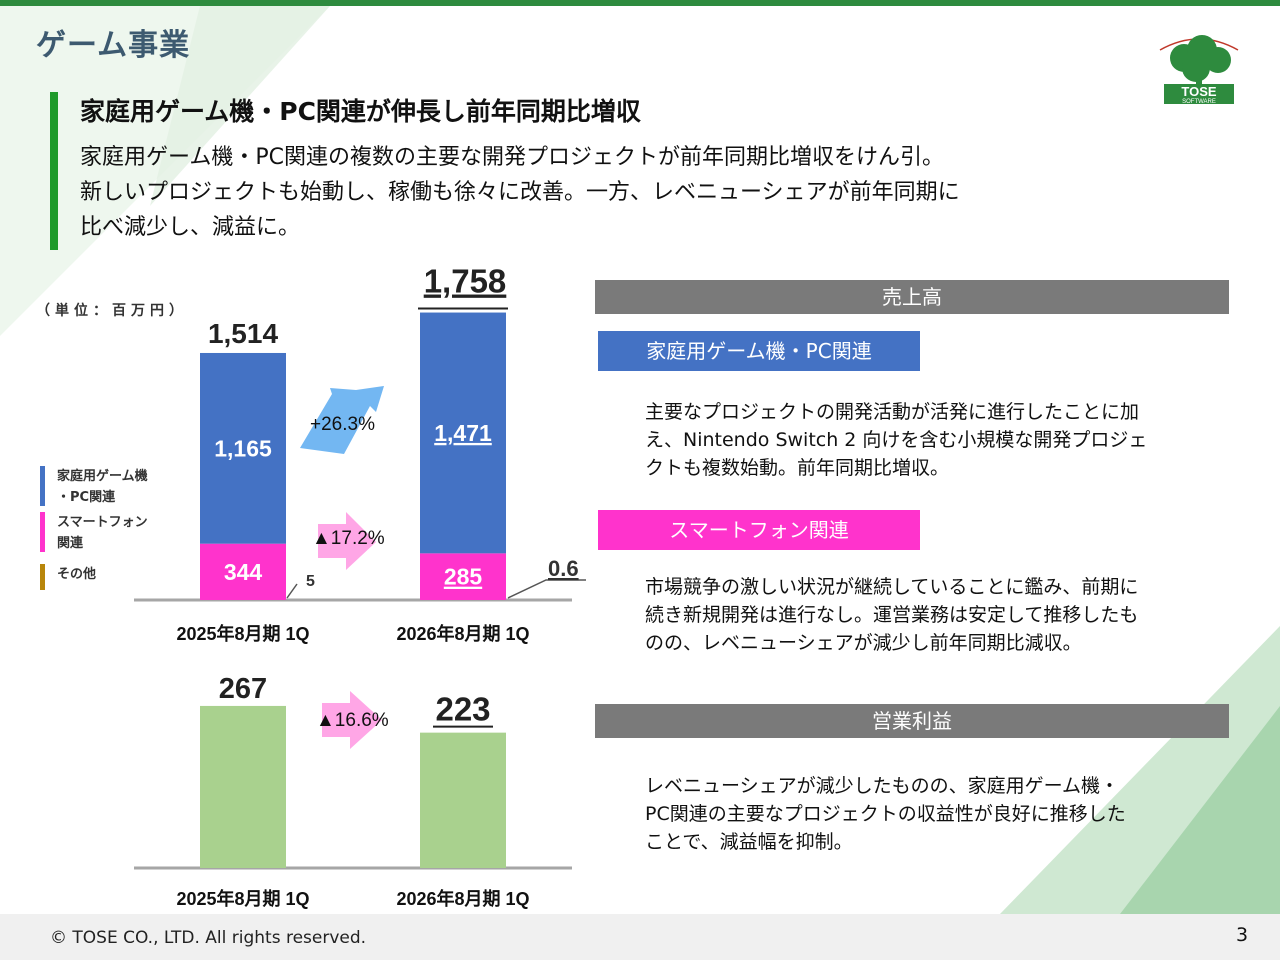 This screenshot has width=1280, height=960. What do you see at coordinates (360, 111) in the screenshot?
I see `headline: 家庭用ゲーム機・PC関連が伸長し前年同期比増収` at bounding box center [360, 111].